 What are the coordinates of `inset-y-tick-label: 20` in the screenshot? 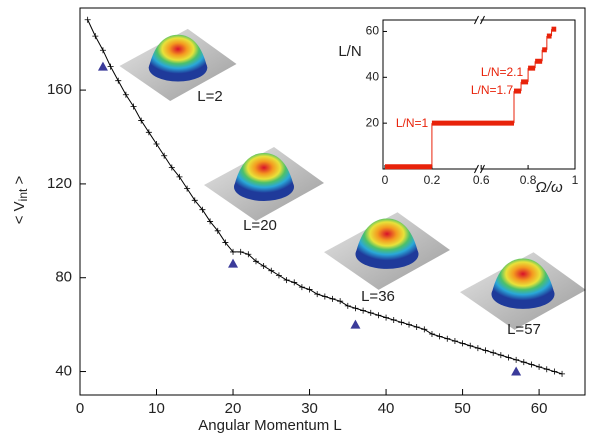 It's located at (373, 122).